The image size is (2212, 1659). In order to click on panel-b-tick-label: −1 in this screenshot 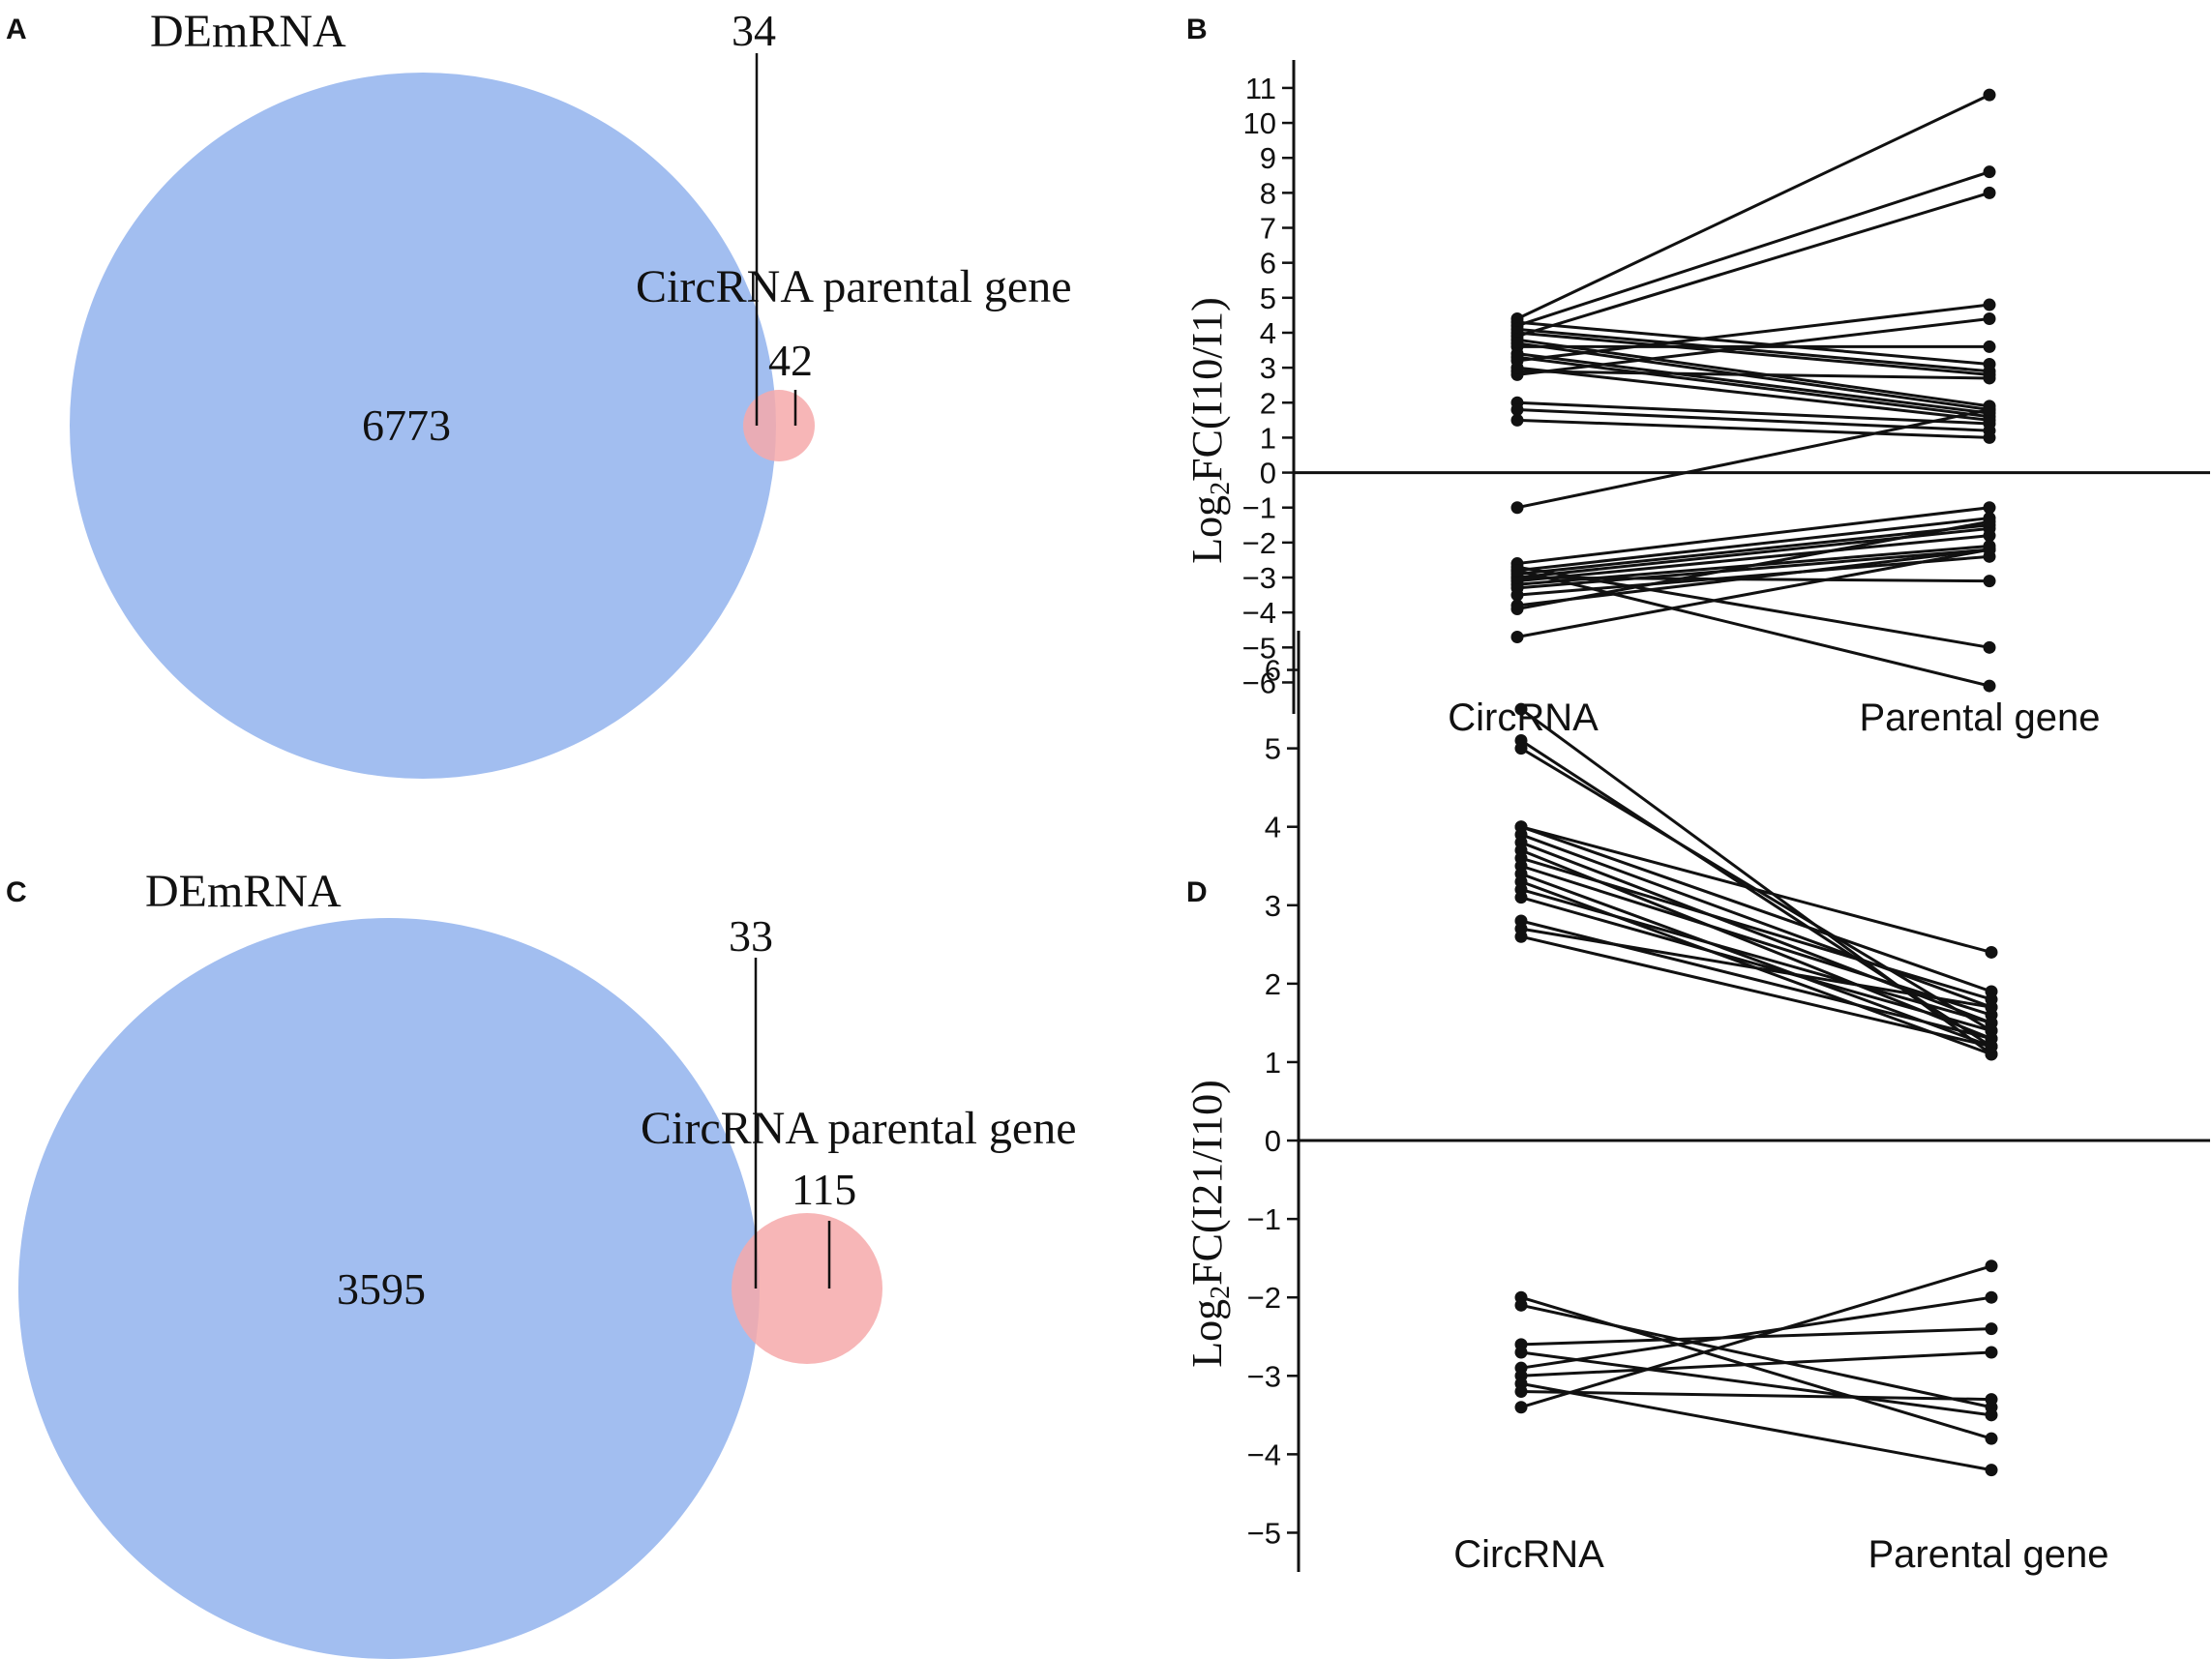, I will do `click(1259, 508)`.